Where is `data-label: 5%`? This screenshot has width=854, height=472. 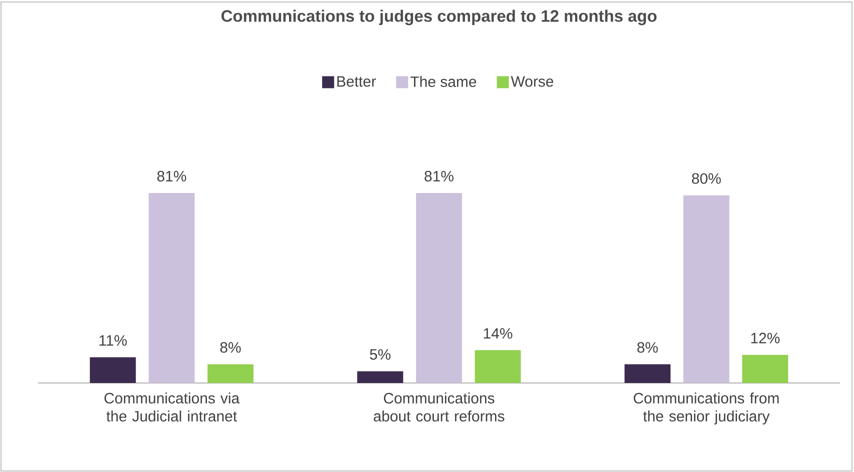
data-label: 5% is located at coordinates (380, 354).